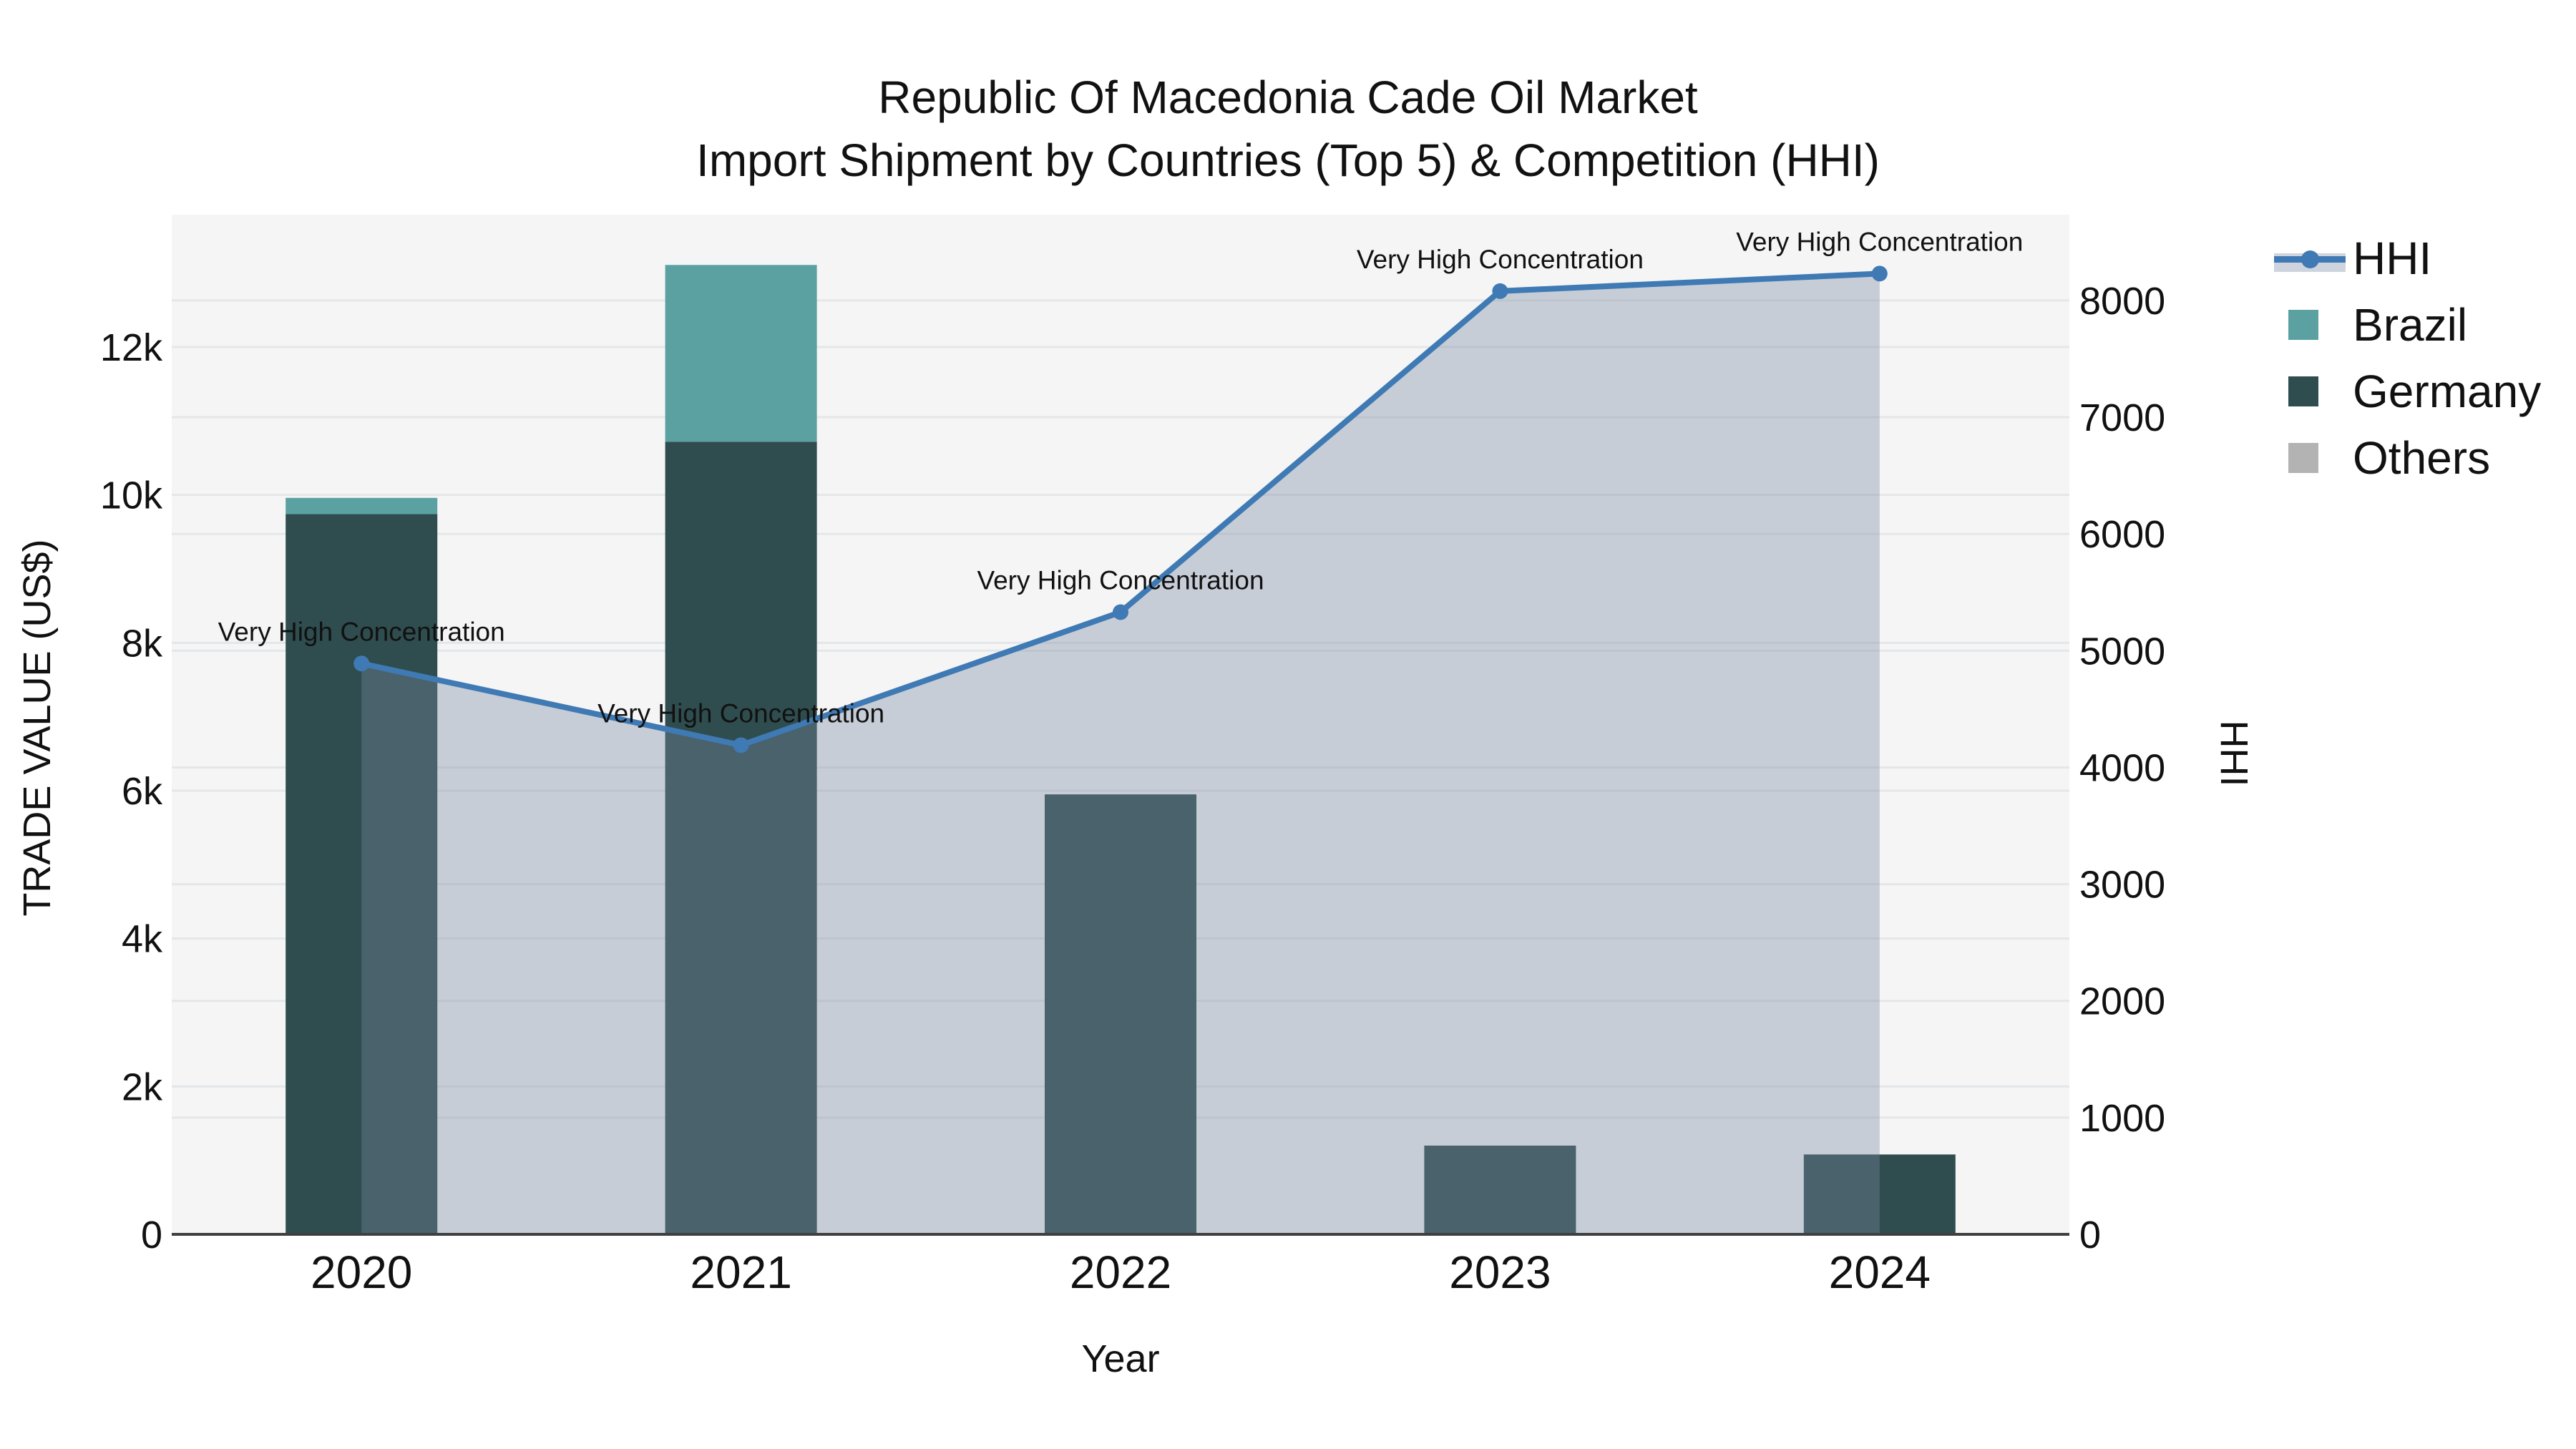 The image size is (2576, 1449). I want to click on y-left-tick-label: 2k, so click(142, 1086).